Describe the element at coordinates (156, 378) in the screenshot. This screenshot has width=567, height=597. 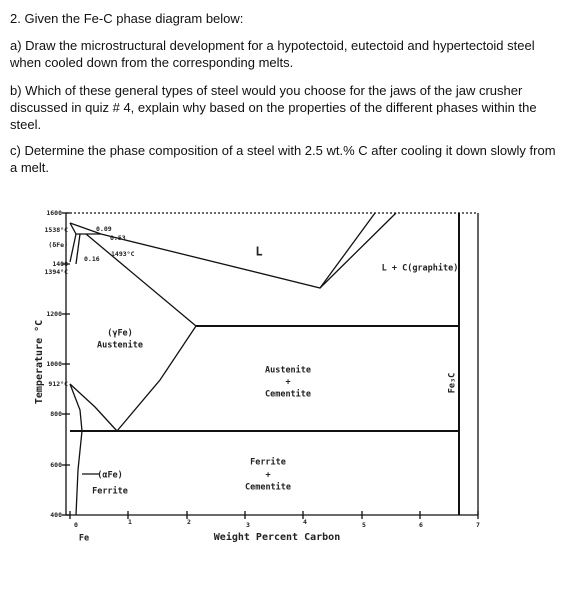
I see `acm-line` at that location.